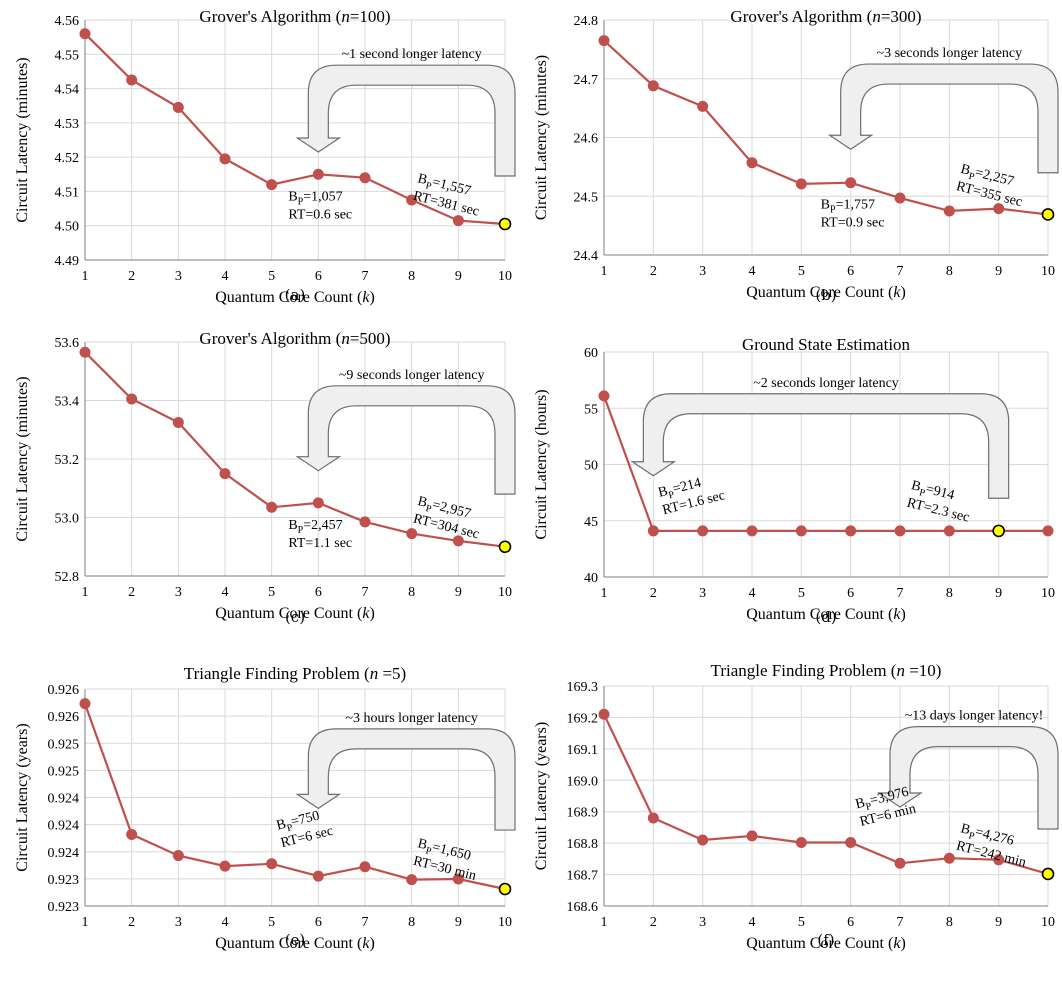  What do you see at coordinates (591, 466) in the screenshot?
I see `y-tick-label: 50` at bounding box center [591, 466].